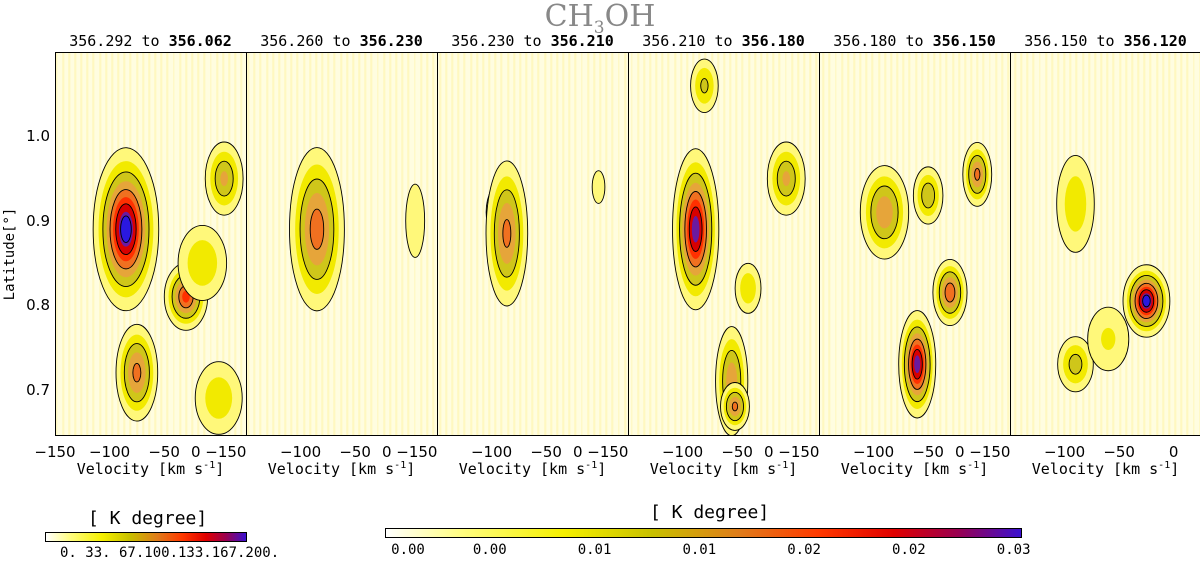  I want to click on colorbar-large-tick: 0.02, so click(909, 550).